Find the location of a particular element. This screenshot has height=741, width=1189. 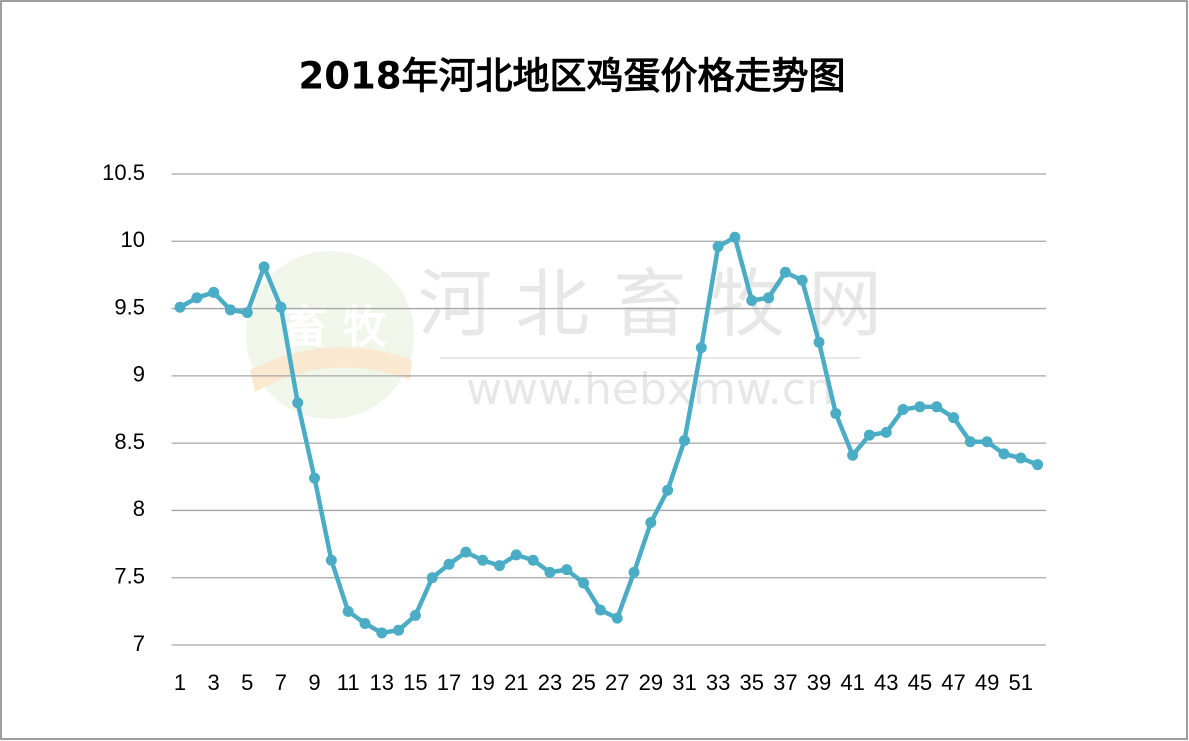

x-tick-label: 45 is located at coordinates (920, 682).